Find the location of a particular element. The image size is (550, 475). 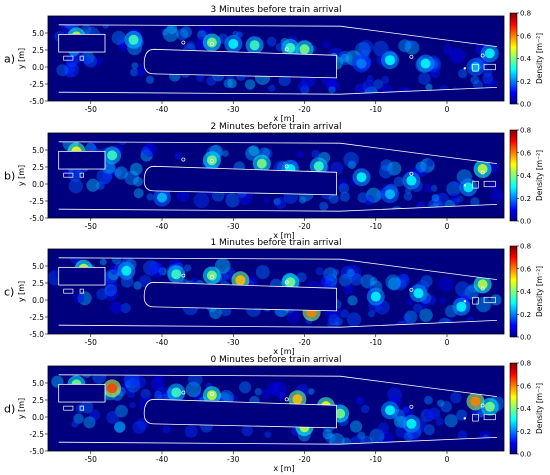

x-tick-label: -10 is located at coordinates (376, 109).